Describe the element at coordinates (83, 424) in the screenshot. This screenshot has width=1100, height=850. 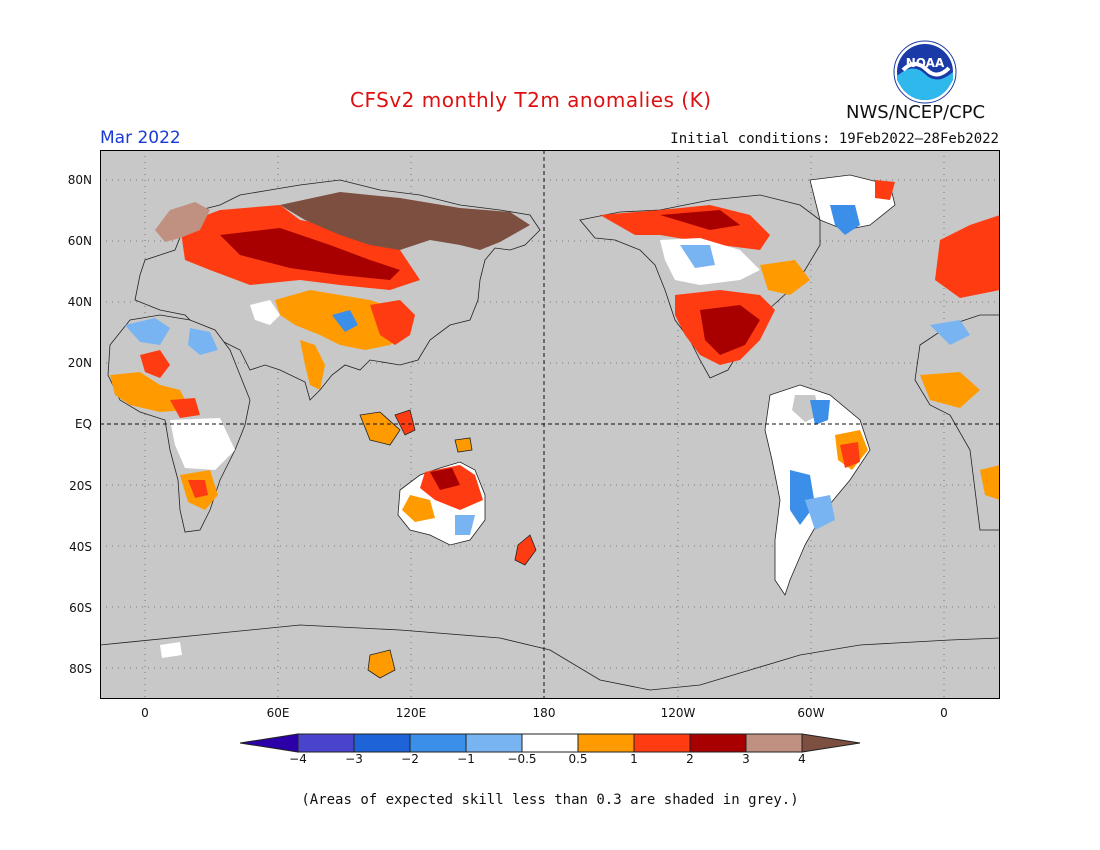
I see `lat-label: EQ` at that location.